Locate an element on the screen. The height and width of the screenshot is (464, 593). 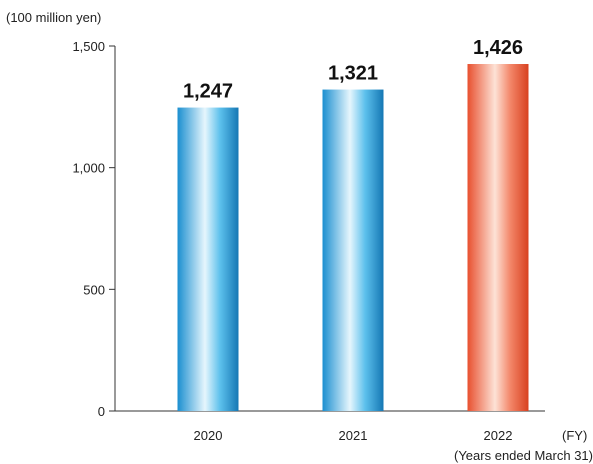
y-tick-label: 500 is located at coordinates (94, 289).